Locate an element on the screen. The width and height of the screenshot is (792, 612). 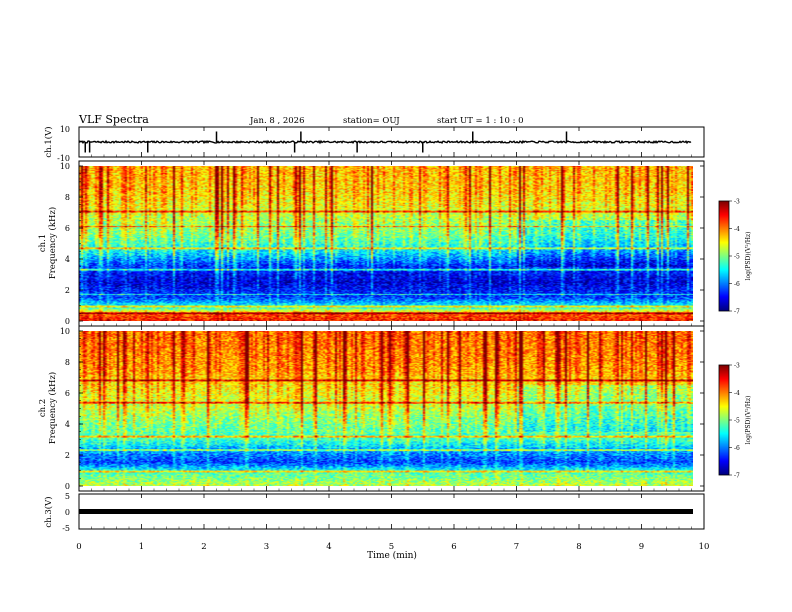
ch1-colorbar-tick-label: -5 is located at coordinates (737, 257).